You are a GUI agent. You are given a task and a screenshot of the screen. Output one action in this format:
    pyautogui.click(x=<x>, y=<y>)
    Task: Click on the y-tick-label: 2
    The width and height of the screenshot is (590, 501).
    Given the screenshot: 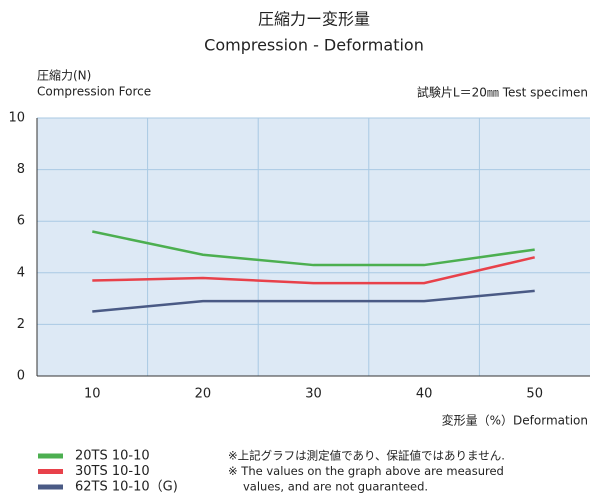 What is the action you would take?
    pyautogui.click(x=21, y=324)
    